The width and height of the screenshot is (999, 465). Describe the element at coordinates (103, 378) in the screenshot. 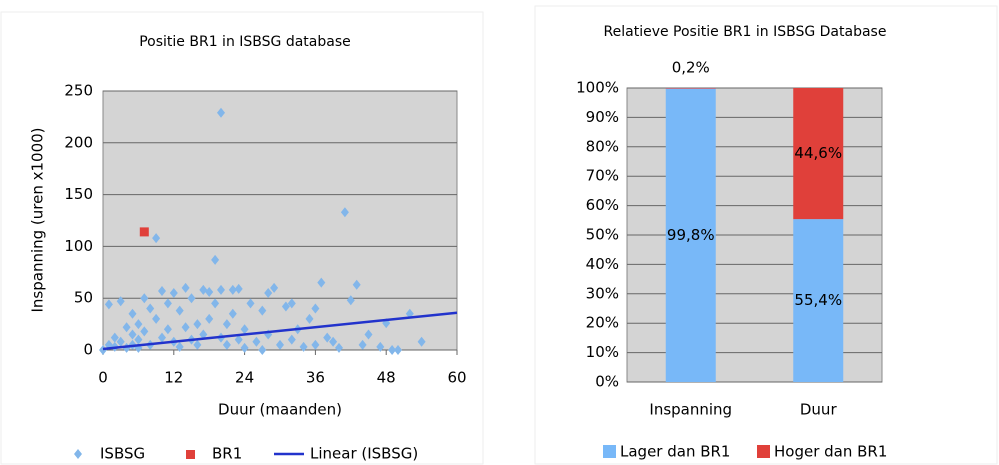

I see `x-tick-label: 0` at that location.